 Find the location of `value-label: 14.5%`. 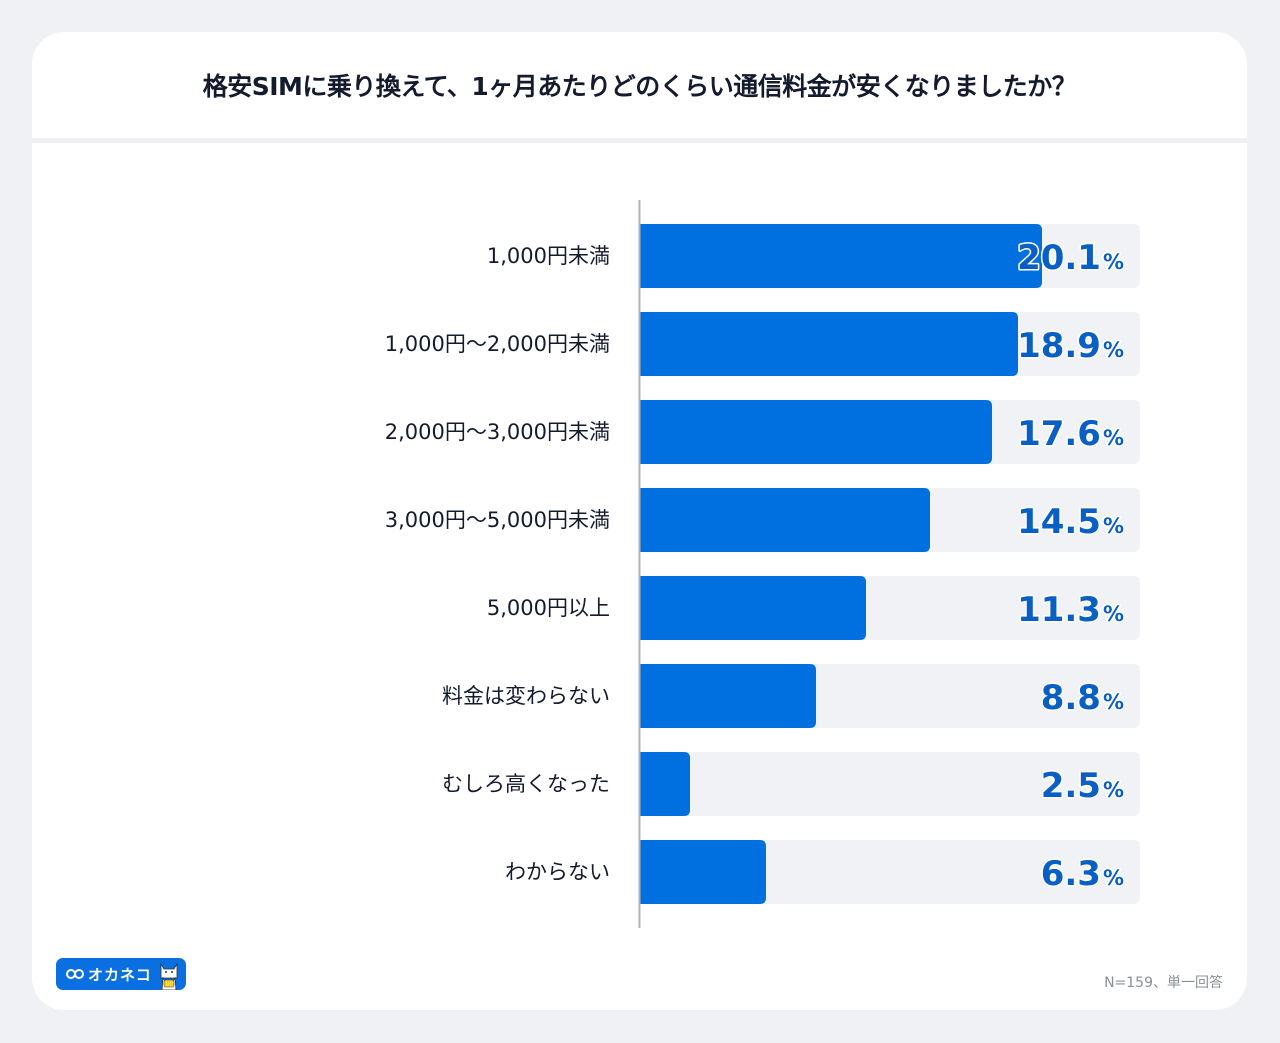

value-label: 14.5% is located at coordinates (1070, 522).